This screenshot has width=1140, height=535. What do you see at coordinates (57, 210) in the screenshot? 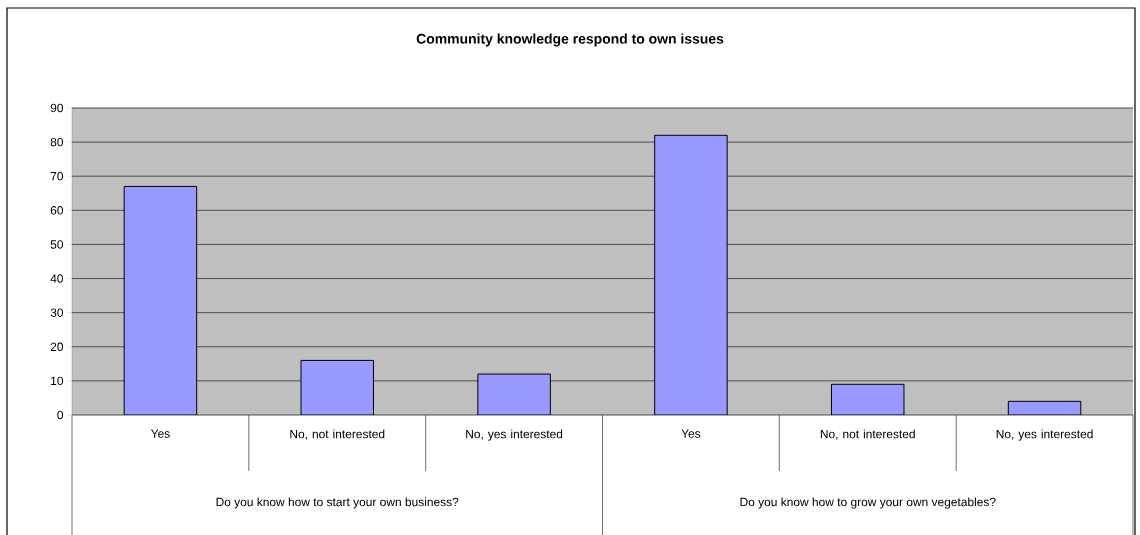
I see `y-tick-label: 60` at bounding box center [57, 210].